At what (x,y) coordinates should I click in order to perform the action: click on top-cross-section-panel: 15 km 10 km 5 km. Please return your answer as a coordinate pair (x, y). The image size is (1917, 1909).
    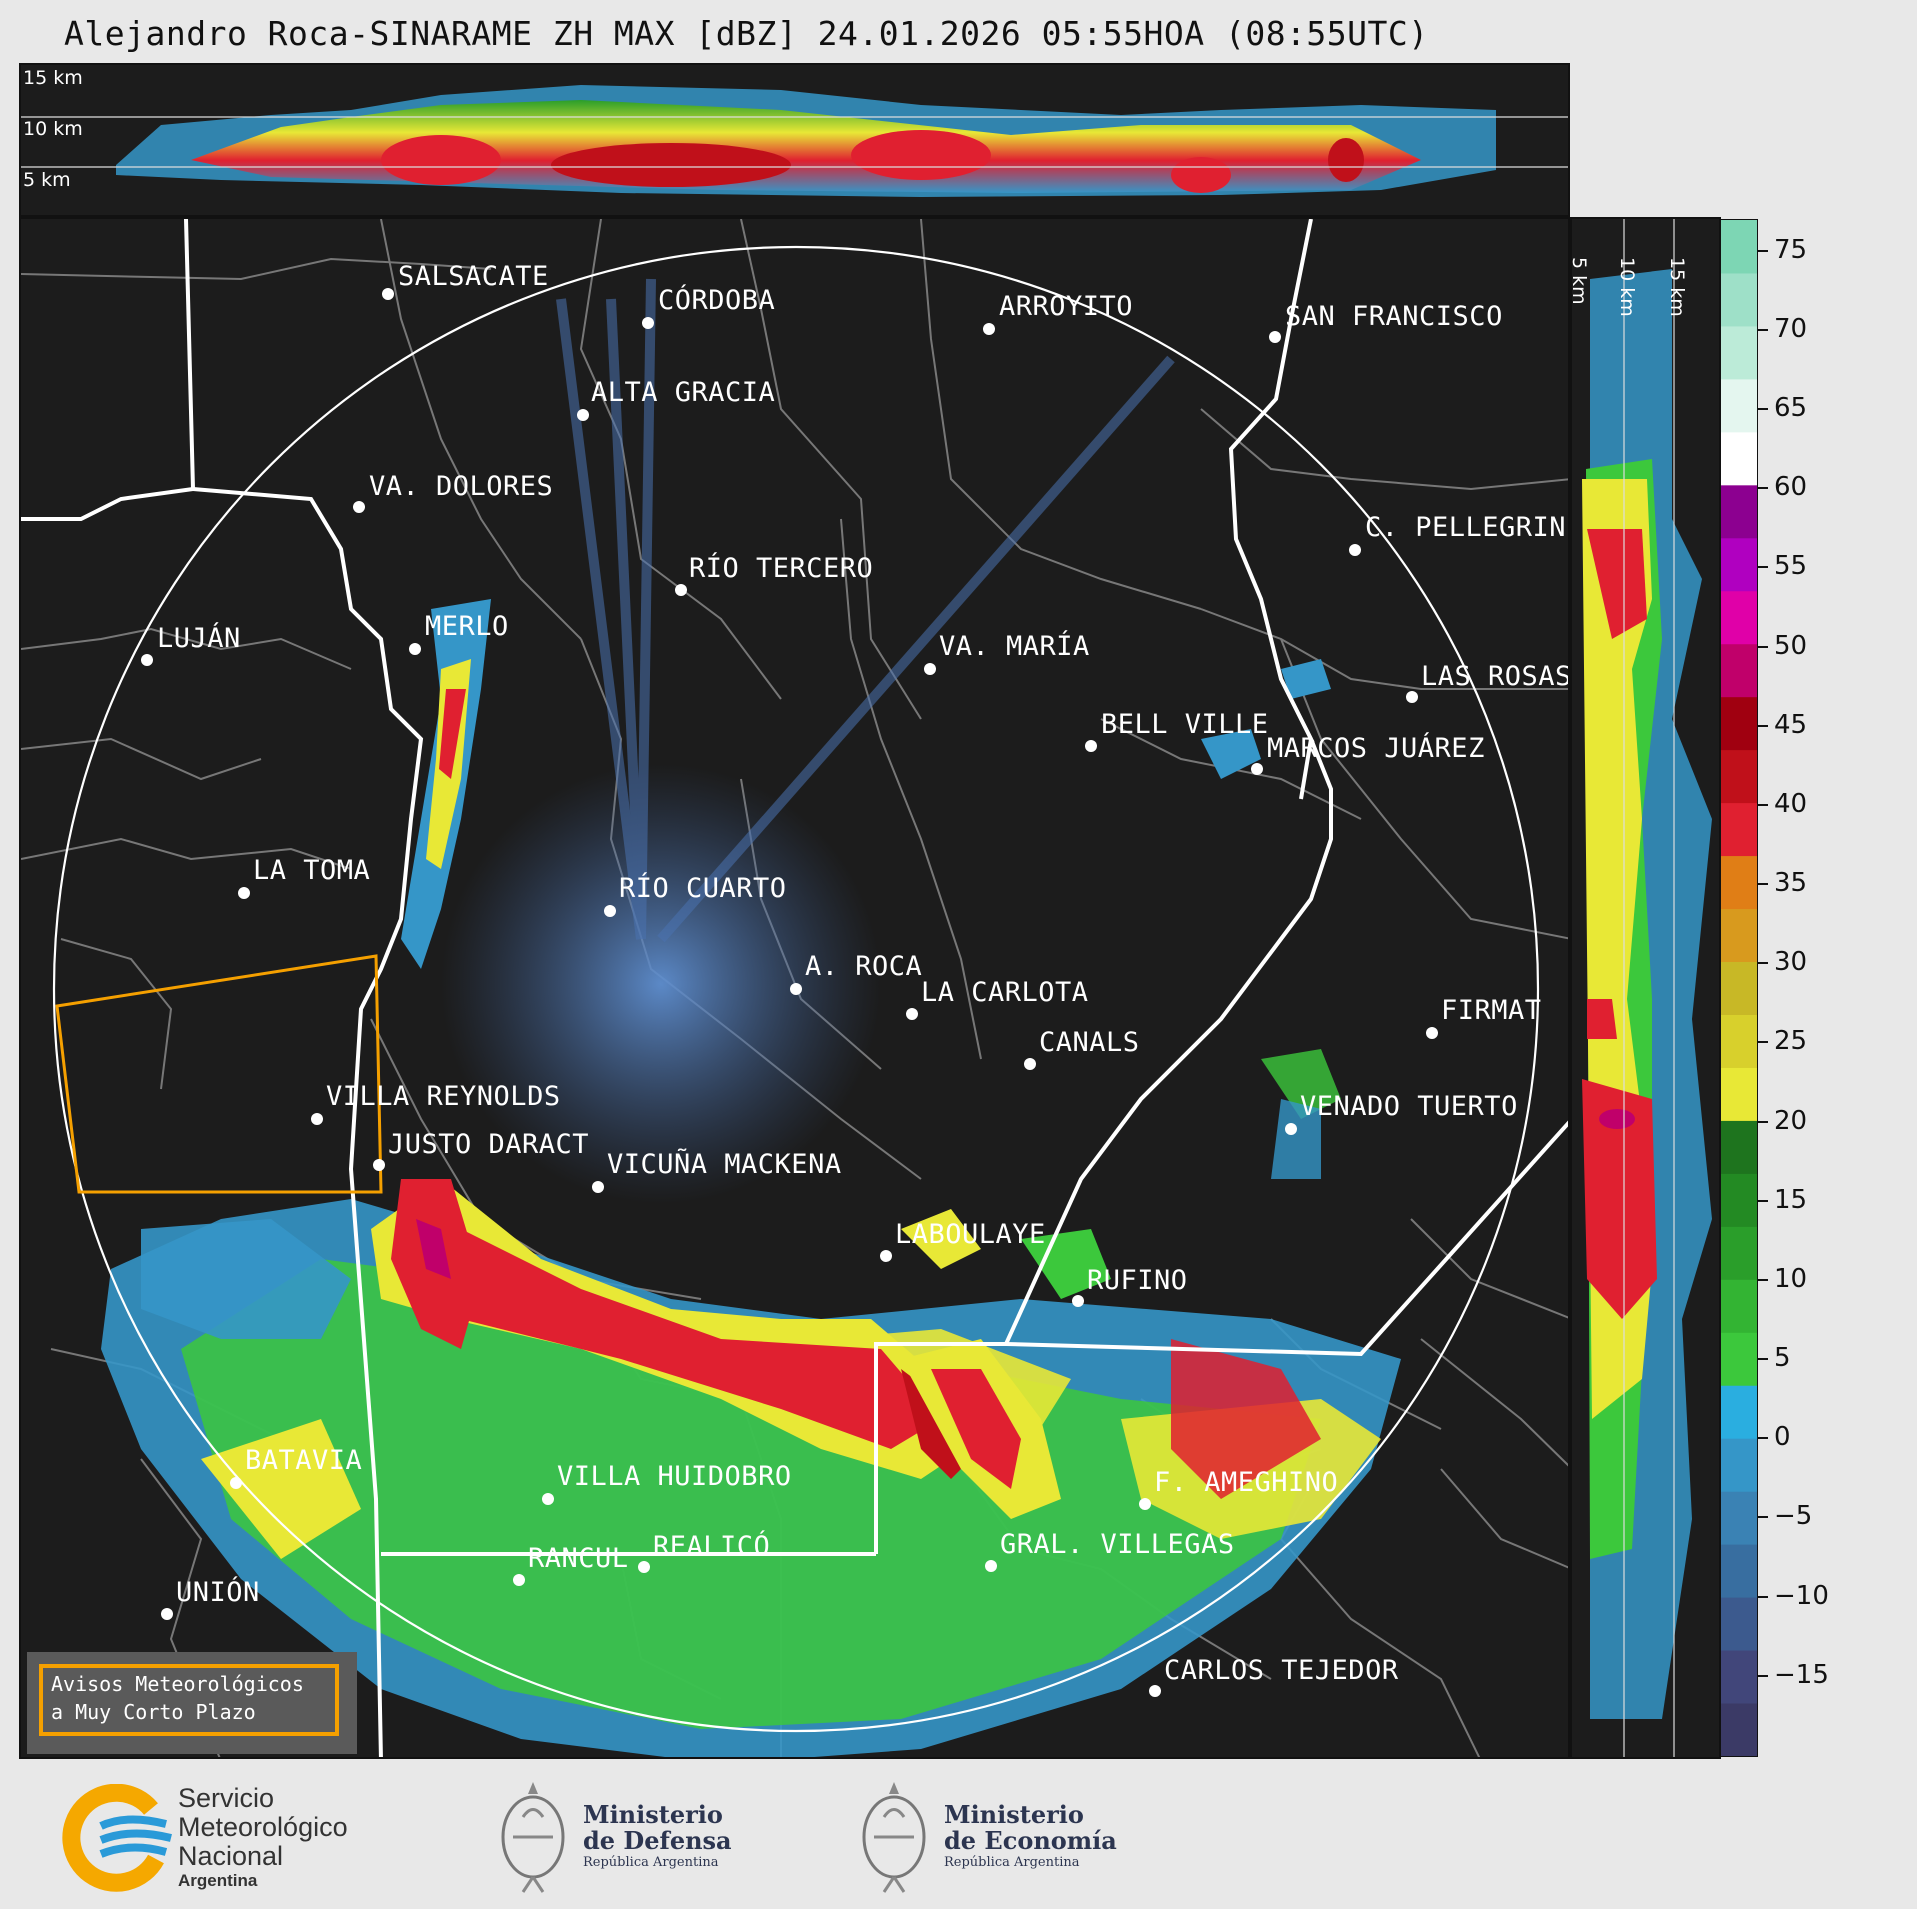
    Looking at the image, I should click on (794, 140).